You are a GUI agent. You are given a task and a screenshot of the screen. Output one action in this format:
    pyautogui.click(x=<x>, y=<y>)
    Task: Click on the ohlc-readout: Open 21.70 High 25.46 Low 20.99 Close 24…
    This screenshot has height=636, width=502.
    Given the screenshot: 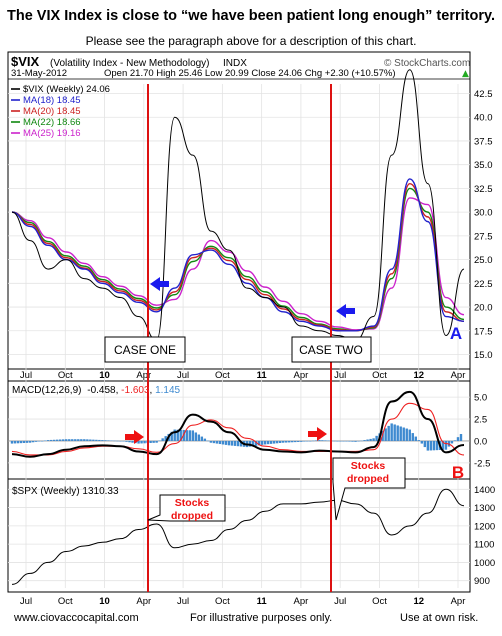 What is the action you would take?
    pyautogui.click(x=250, y=73)
    